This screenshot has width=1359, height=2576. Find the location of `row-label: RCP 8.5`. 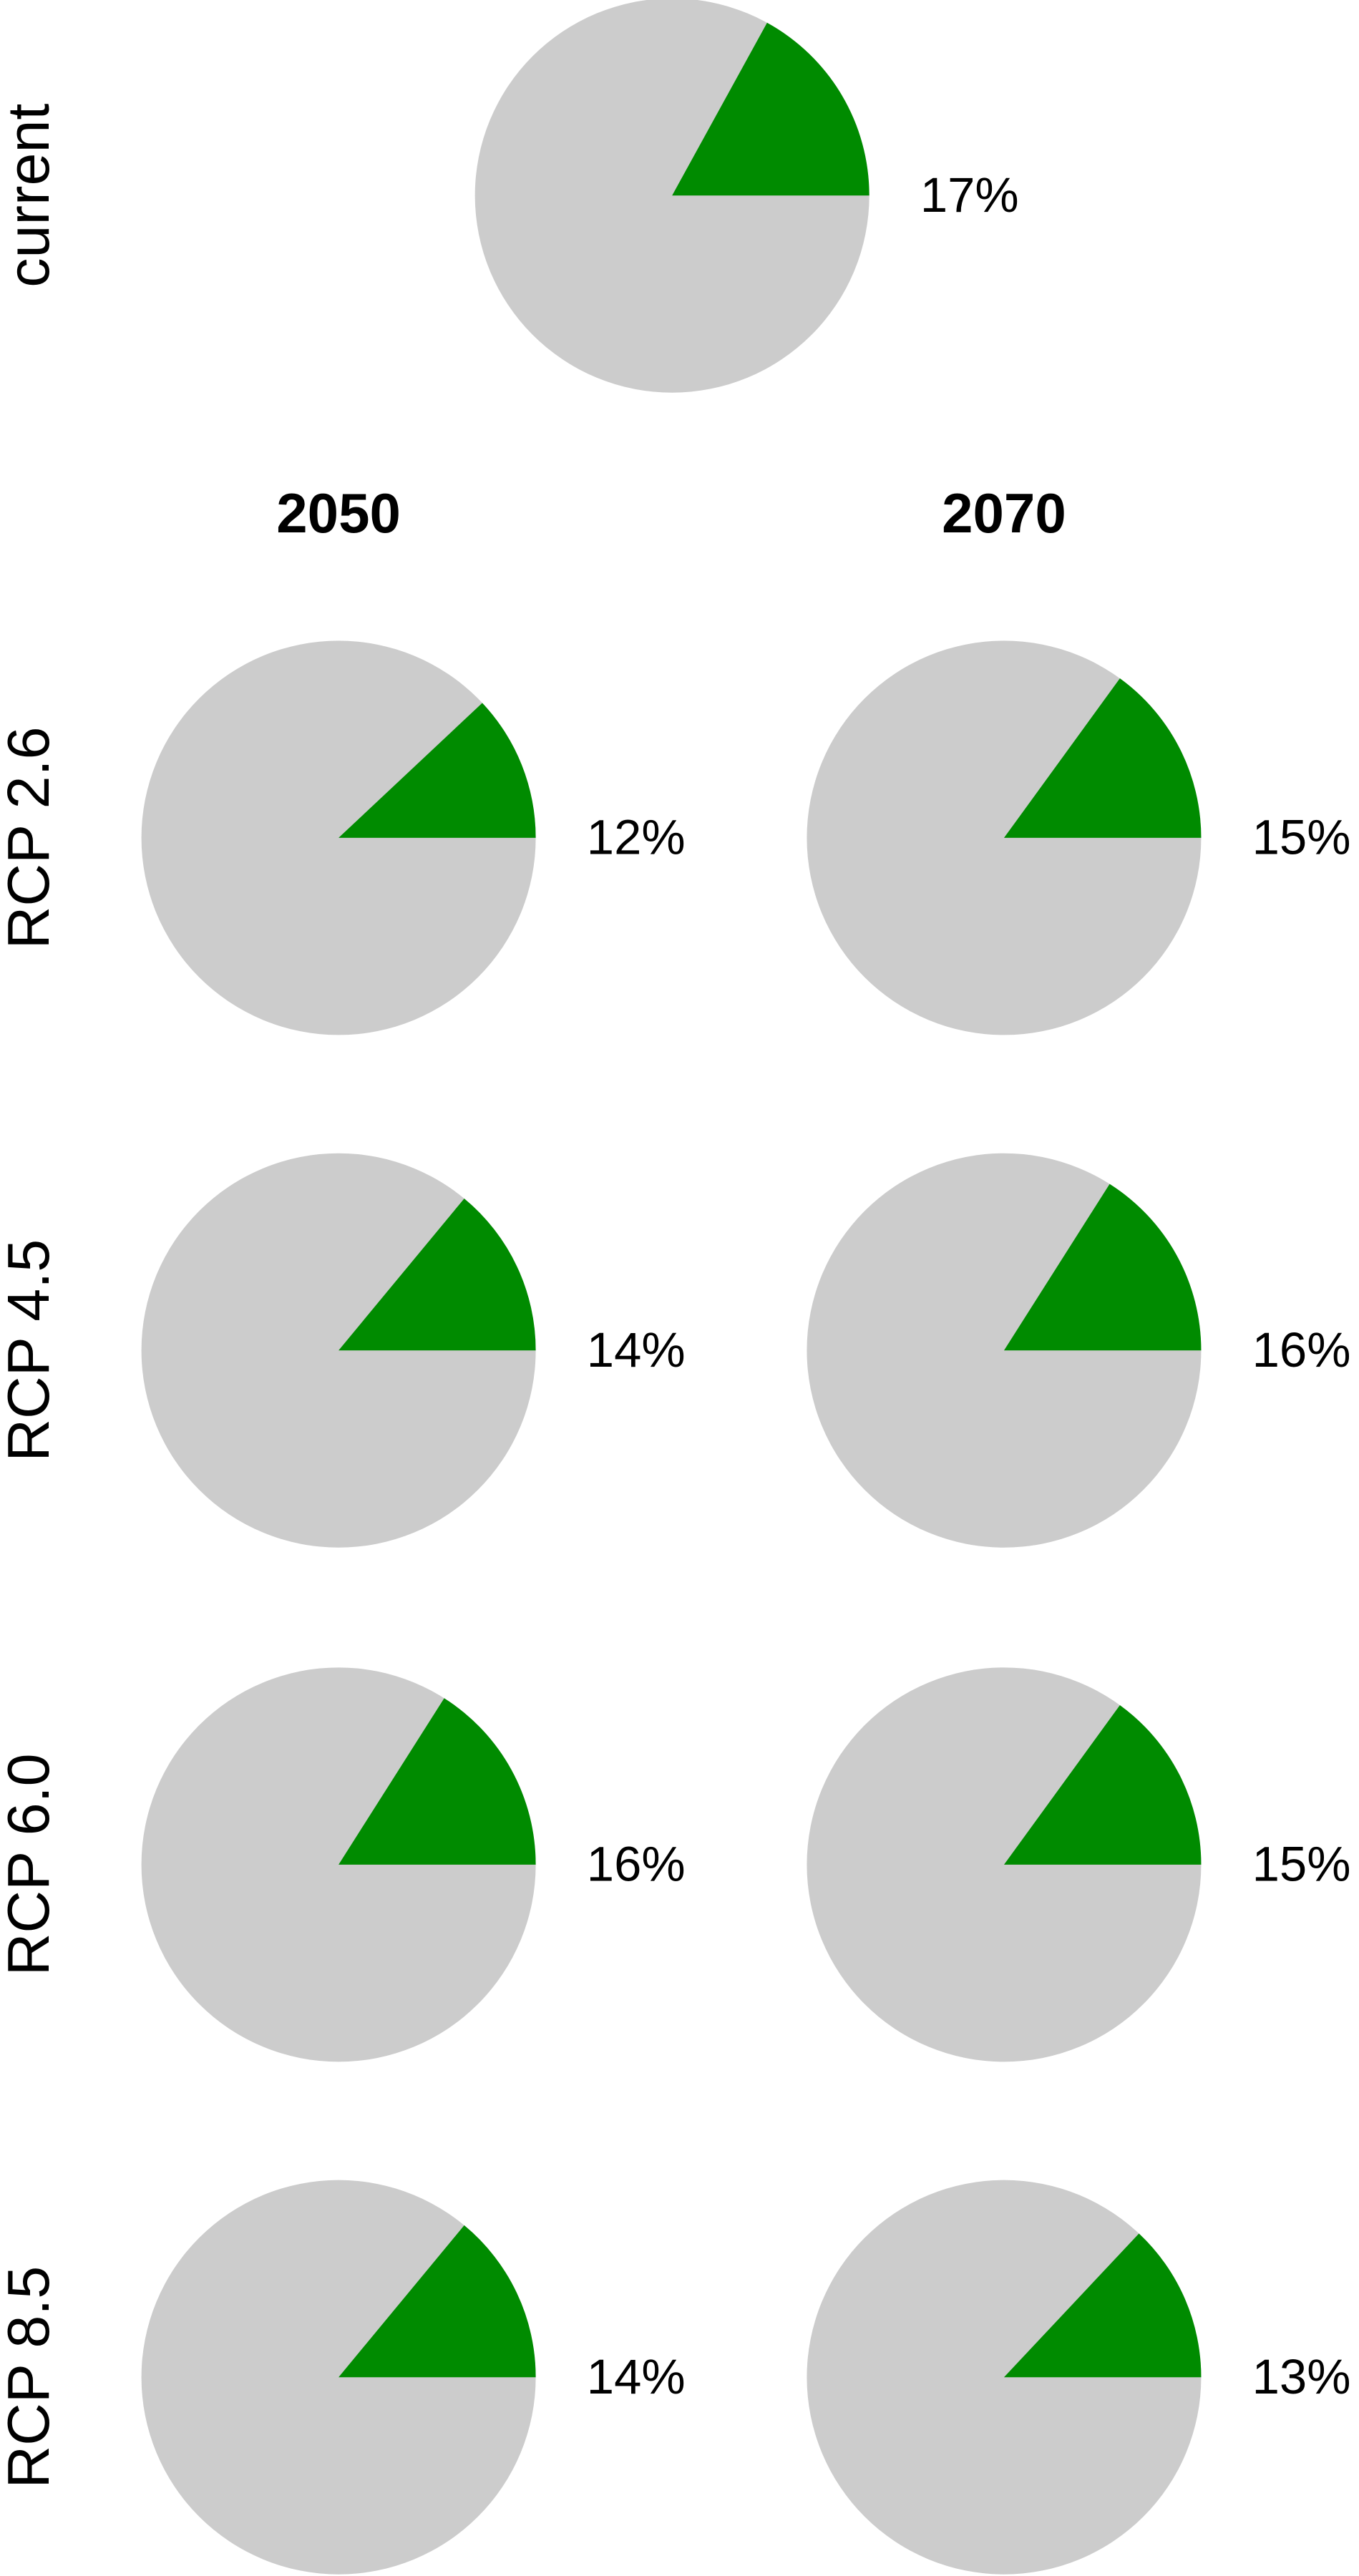

row-label: RCP 8.5 is located at coordinates (31, 2377).